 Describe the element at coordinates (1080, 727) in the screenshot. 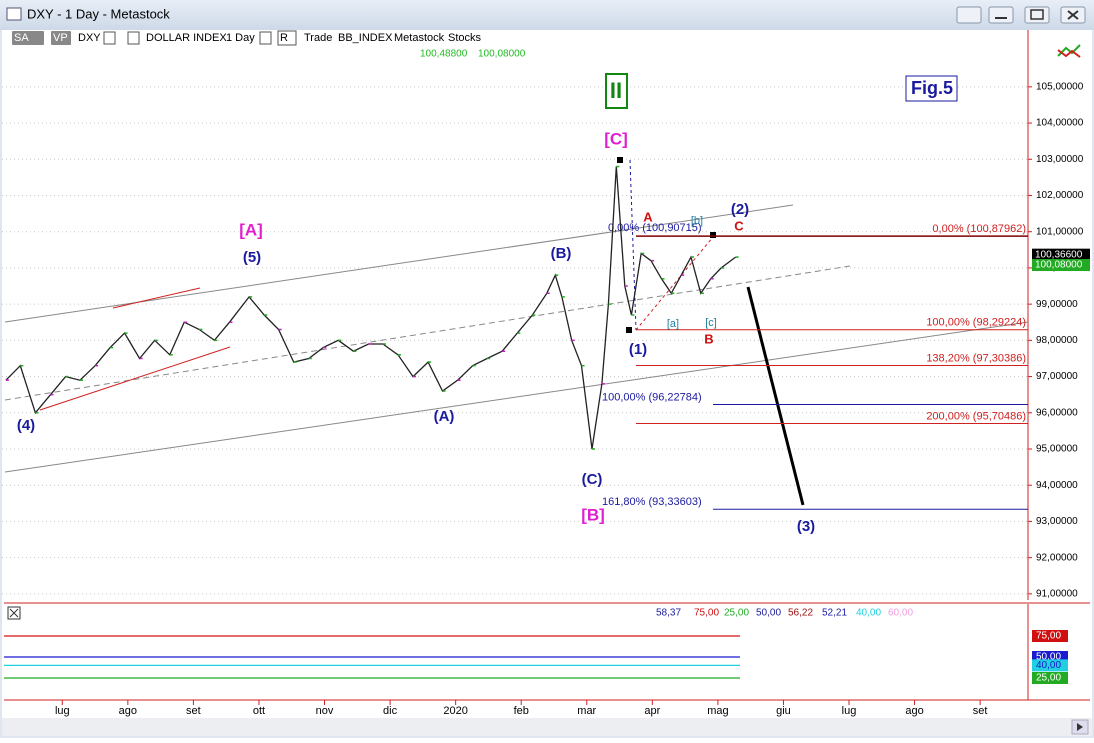

I see `scroll-arrow` at that location.